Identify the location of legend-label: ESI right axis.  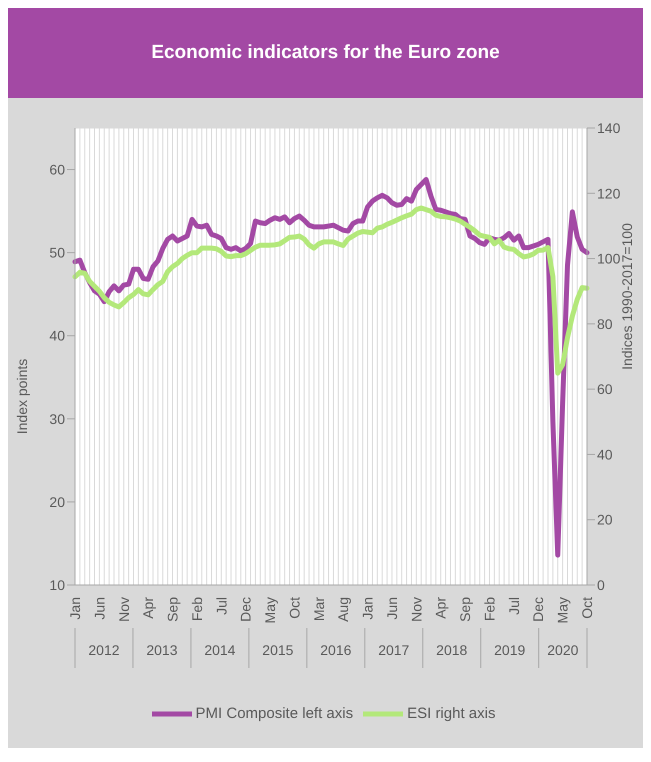
(451, 713).